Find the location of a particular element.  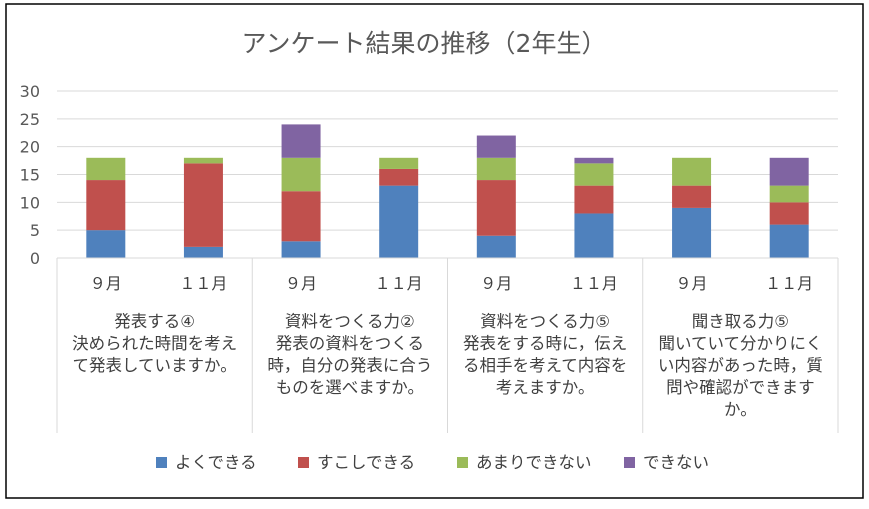

legend-label: あまりできない is located at coordinates (534, 462).